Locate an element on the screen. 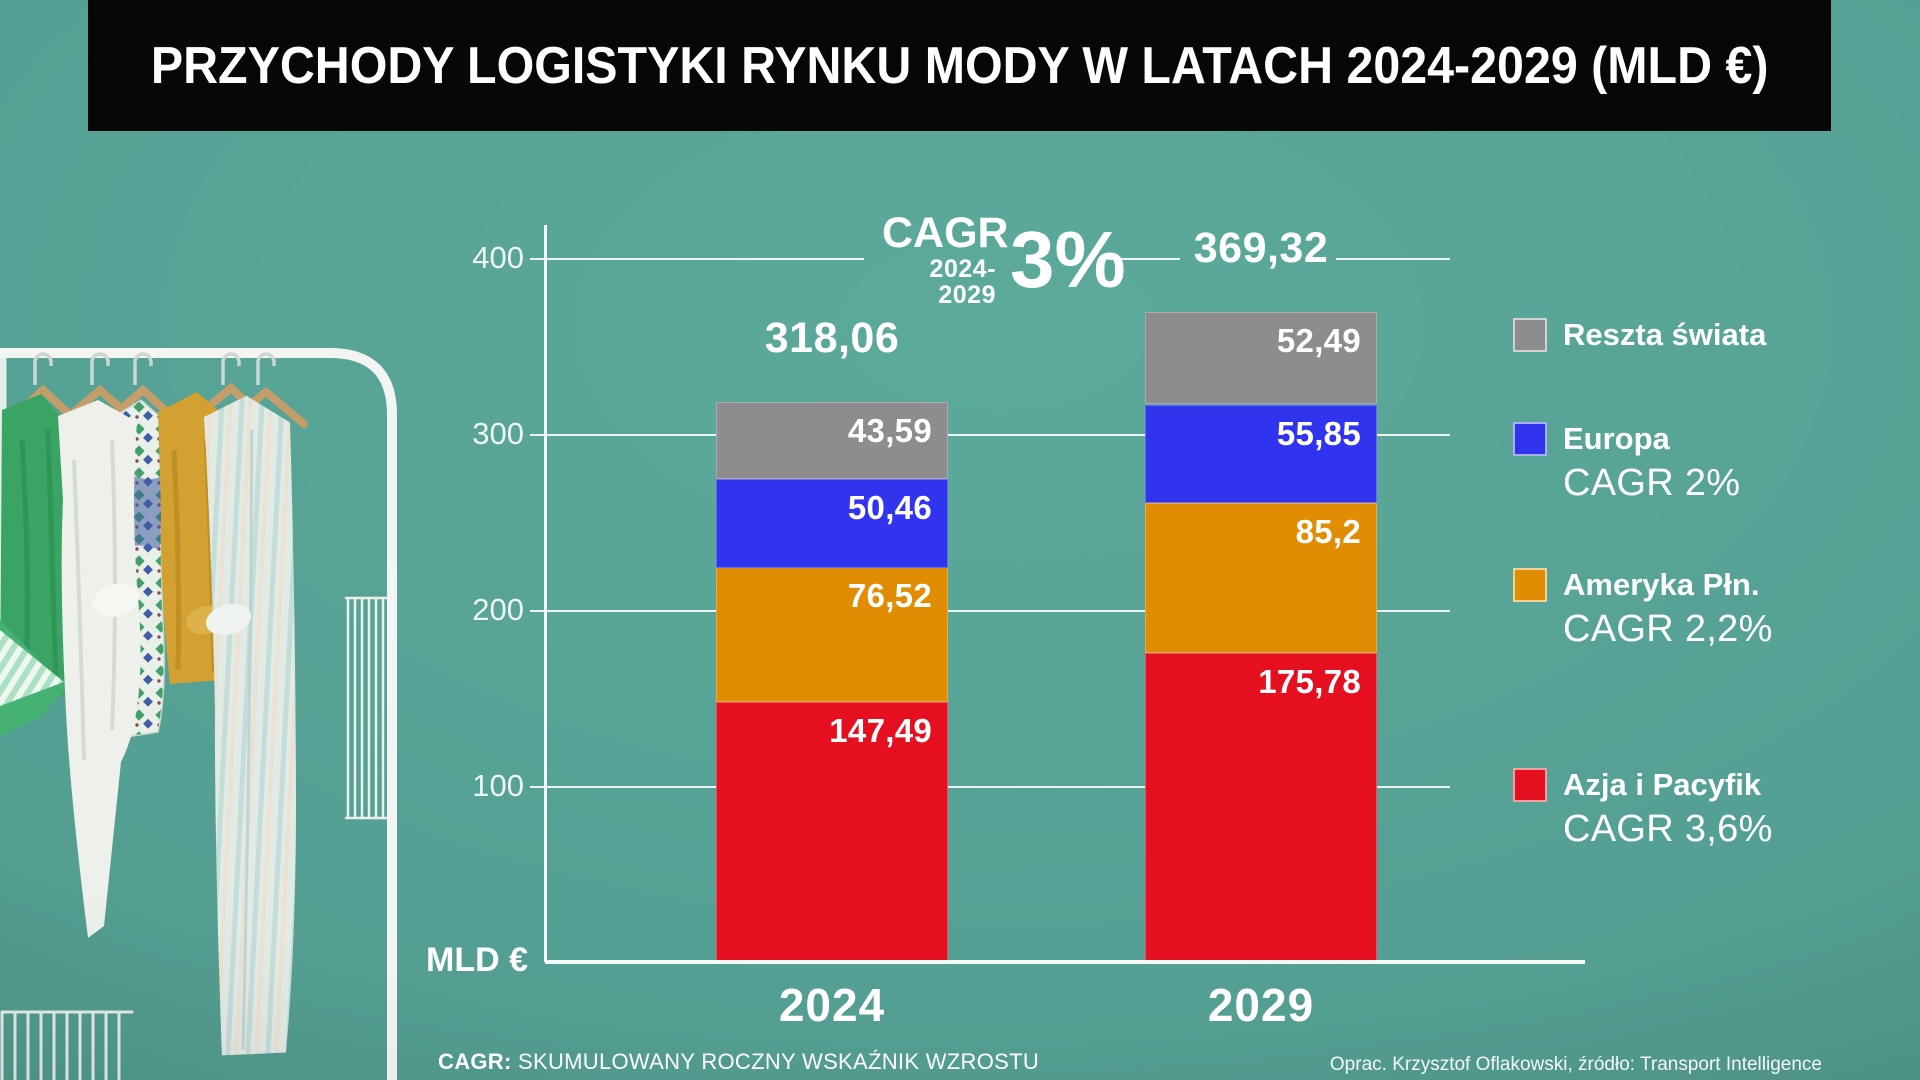 The width and height of the screenshot is (1920, 1080). y-axis-label: 300 is located at coordinates (498, 433).